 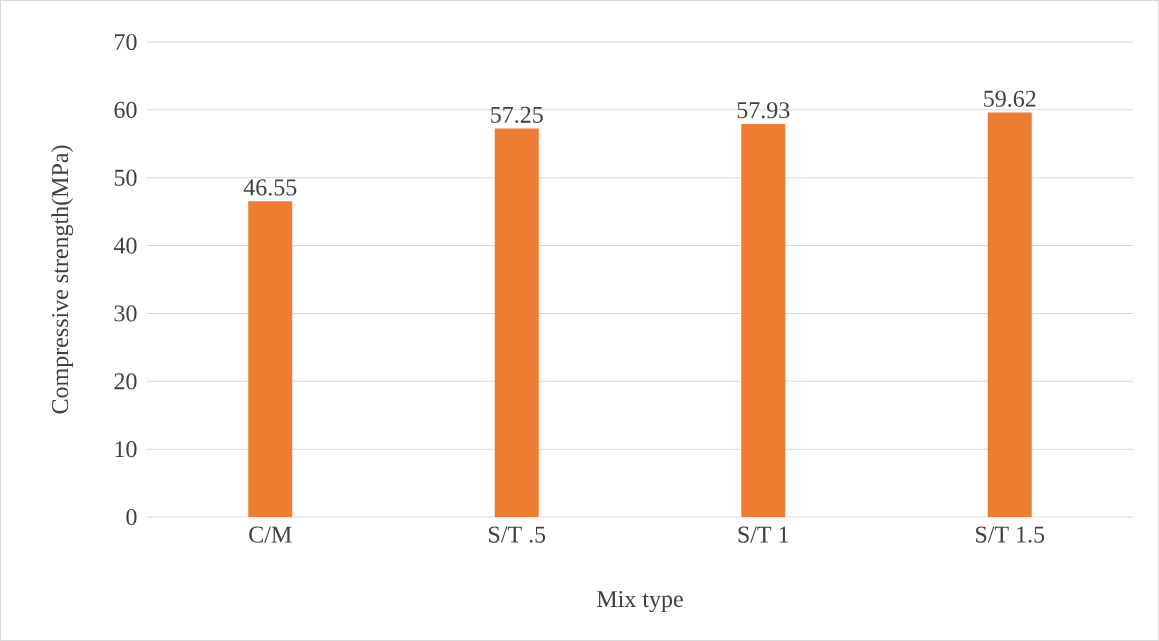 What do you see at coordinates (126, 449) in the screenshot?
I see `y-tick-label: 10` at bounding box center [126, 449].